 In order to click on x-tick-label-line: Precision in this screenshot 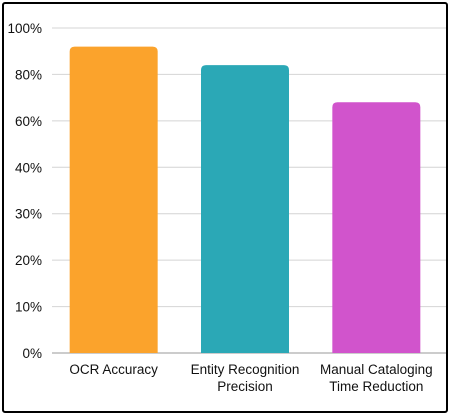, I will do `click(245, 386)`.